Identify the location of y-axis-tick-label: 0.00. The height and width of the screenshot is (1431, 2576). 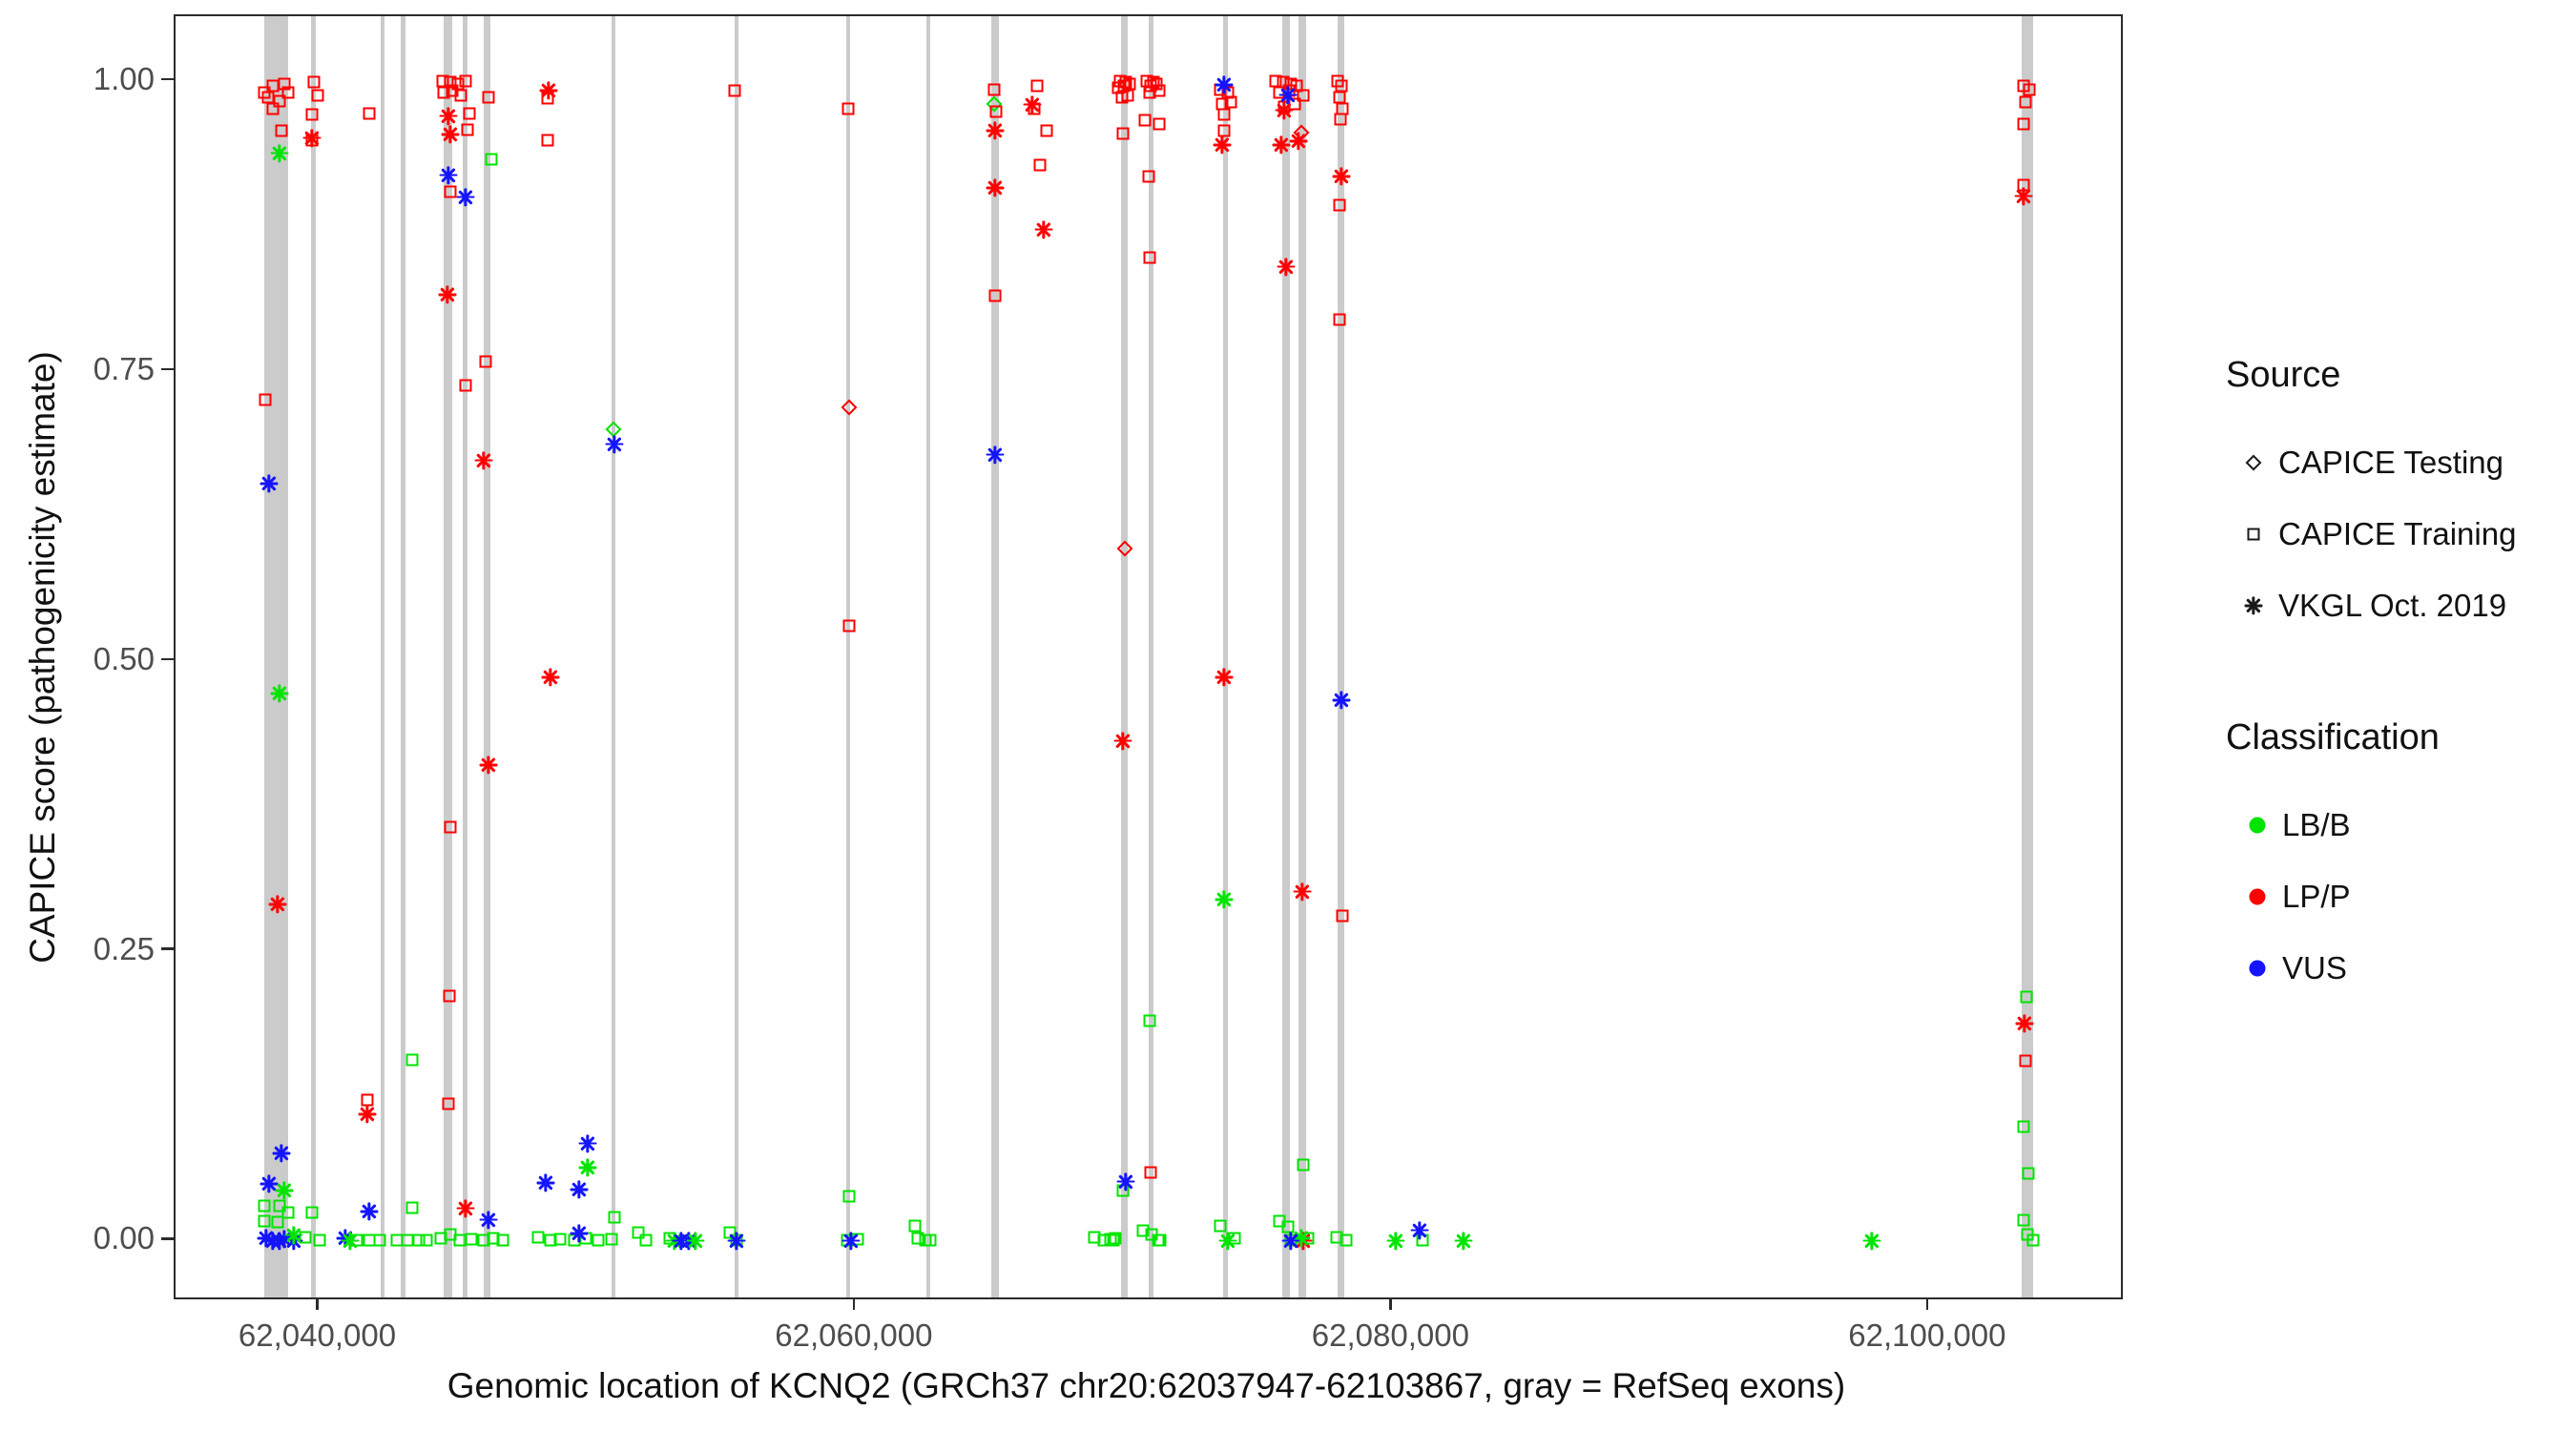
(124, 1238).